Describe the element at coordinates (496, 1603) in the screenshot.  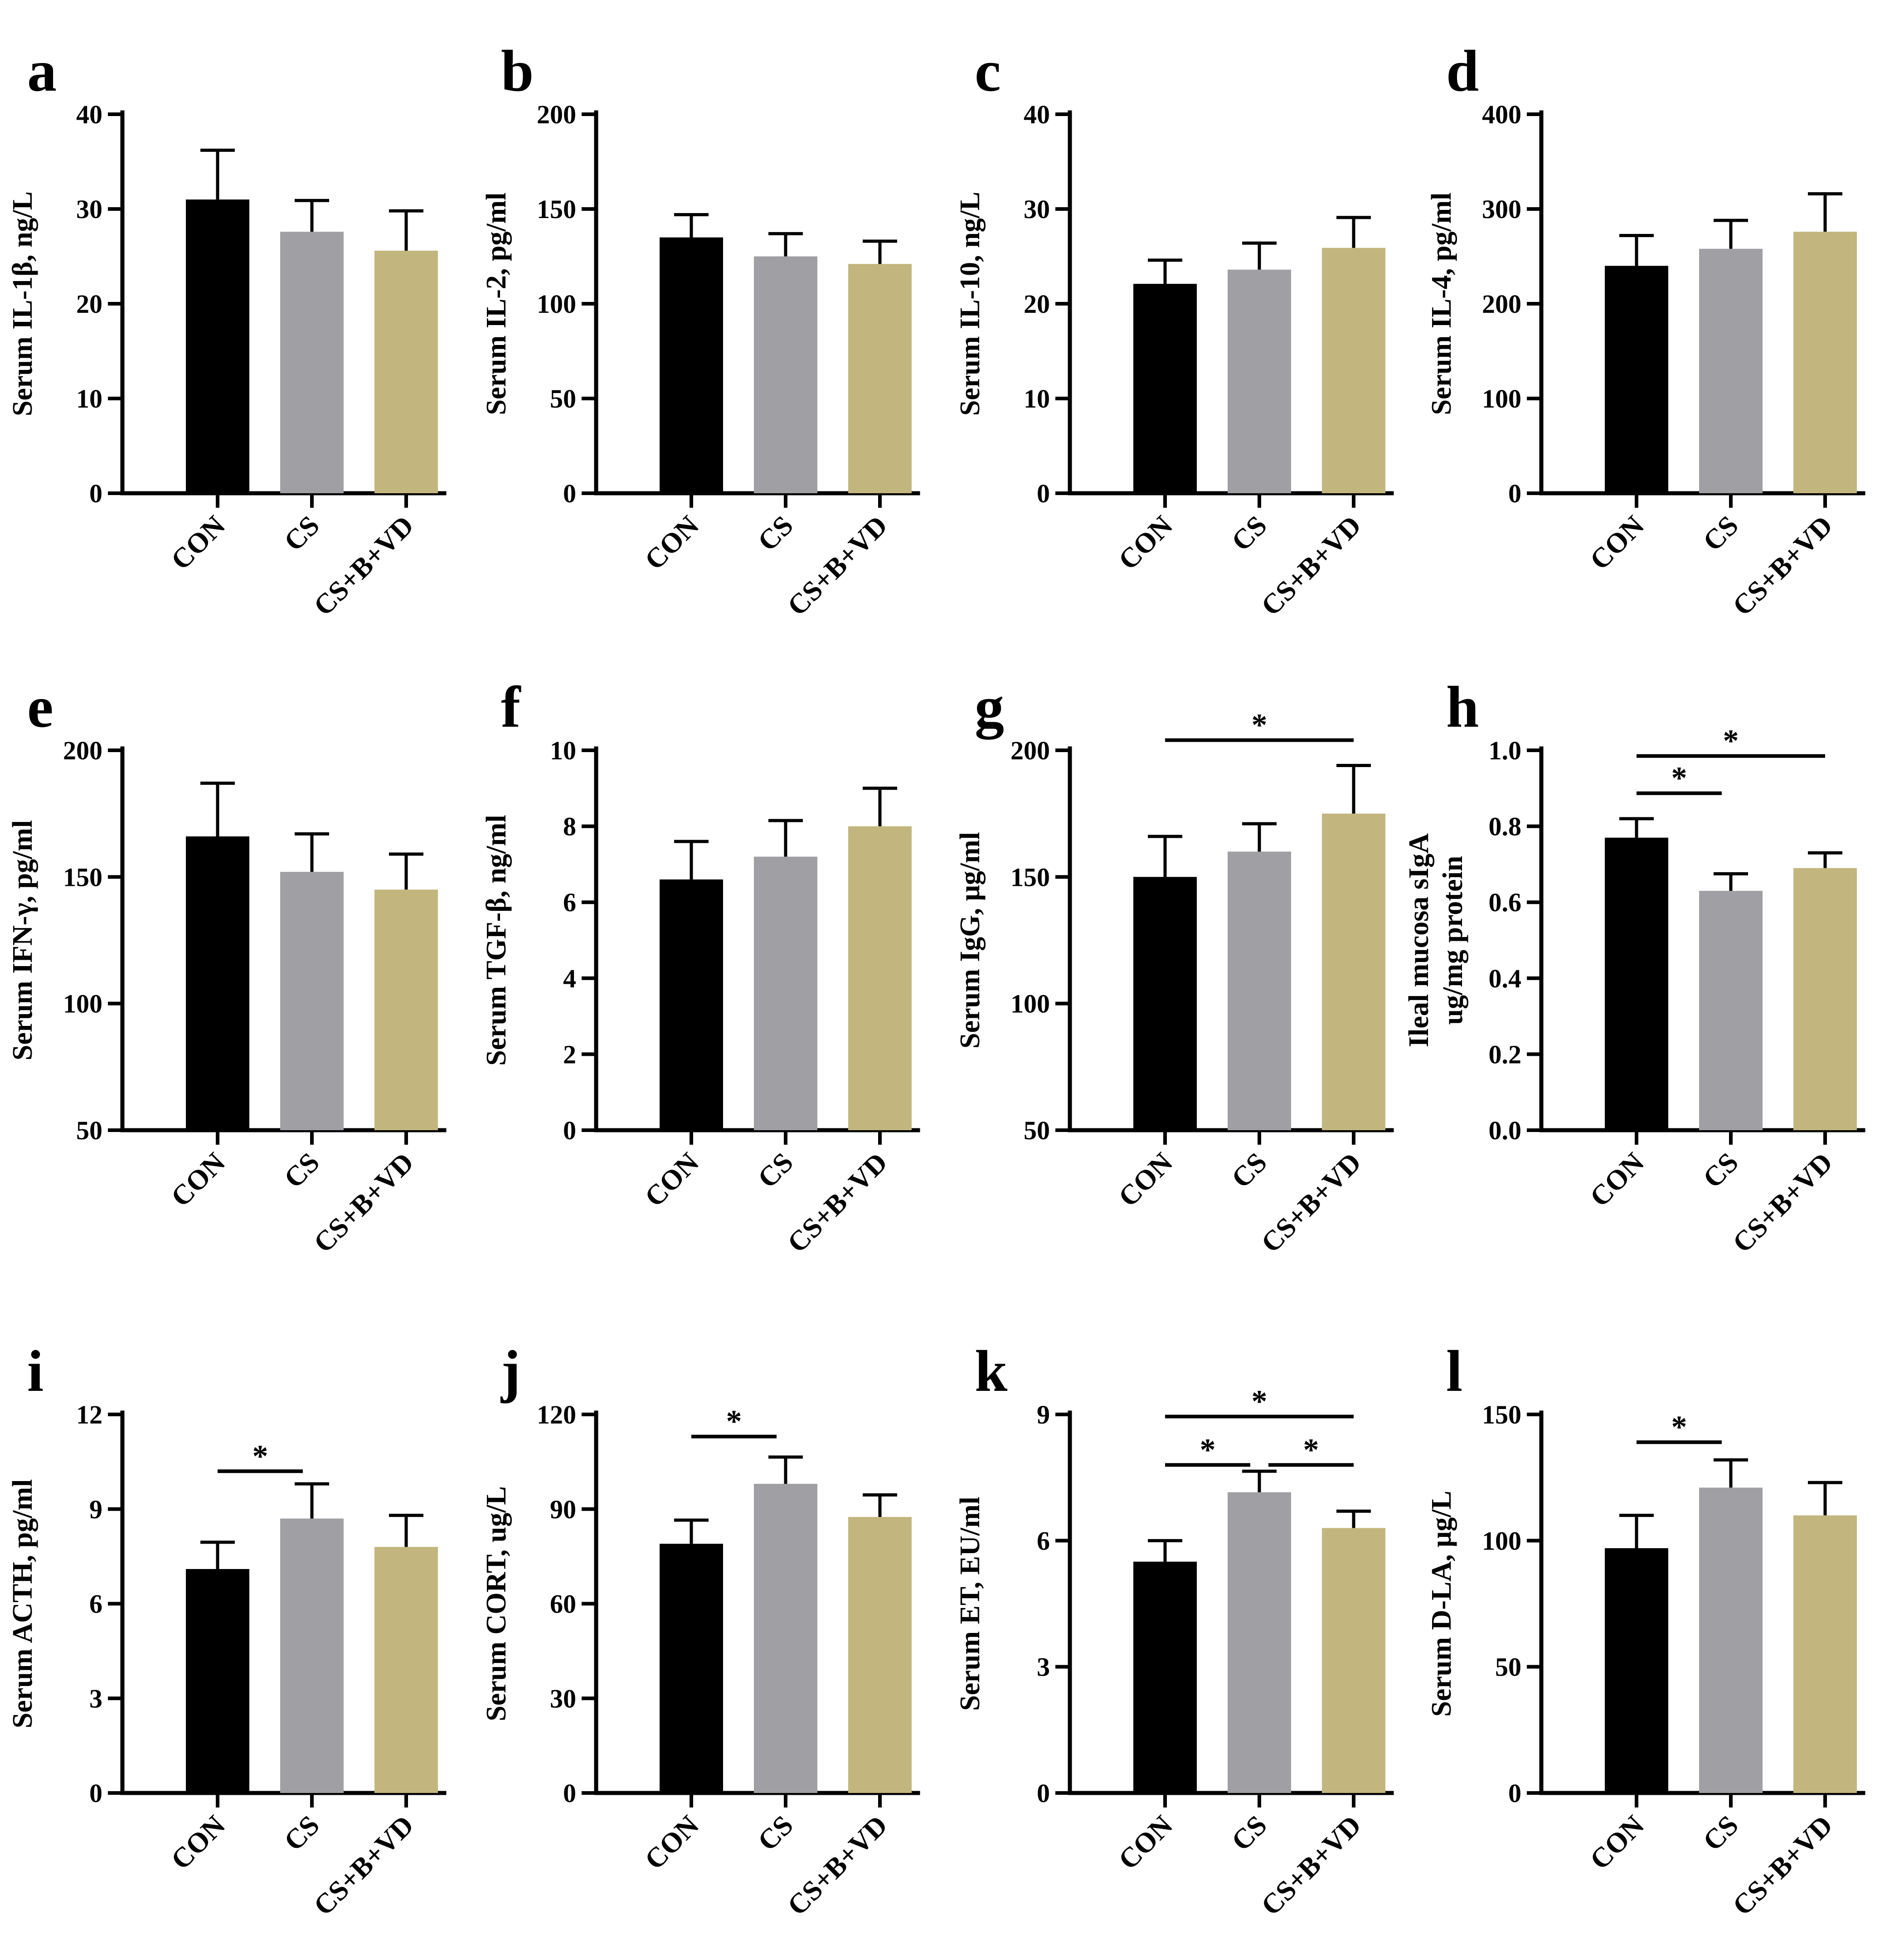
I see `y-axis-title: Serum CORT, ug/L` at that location.